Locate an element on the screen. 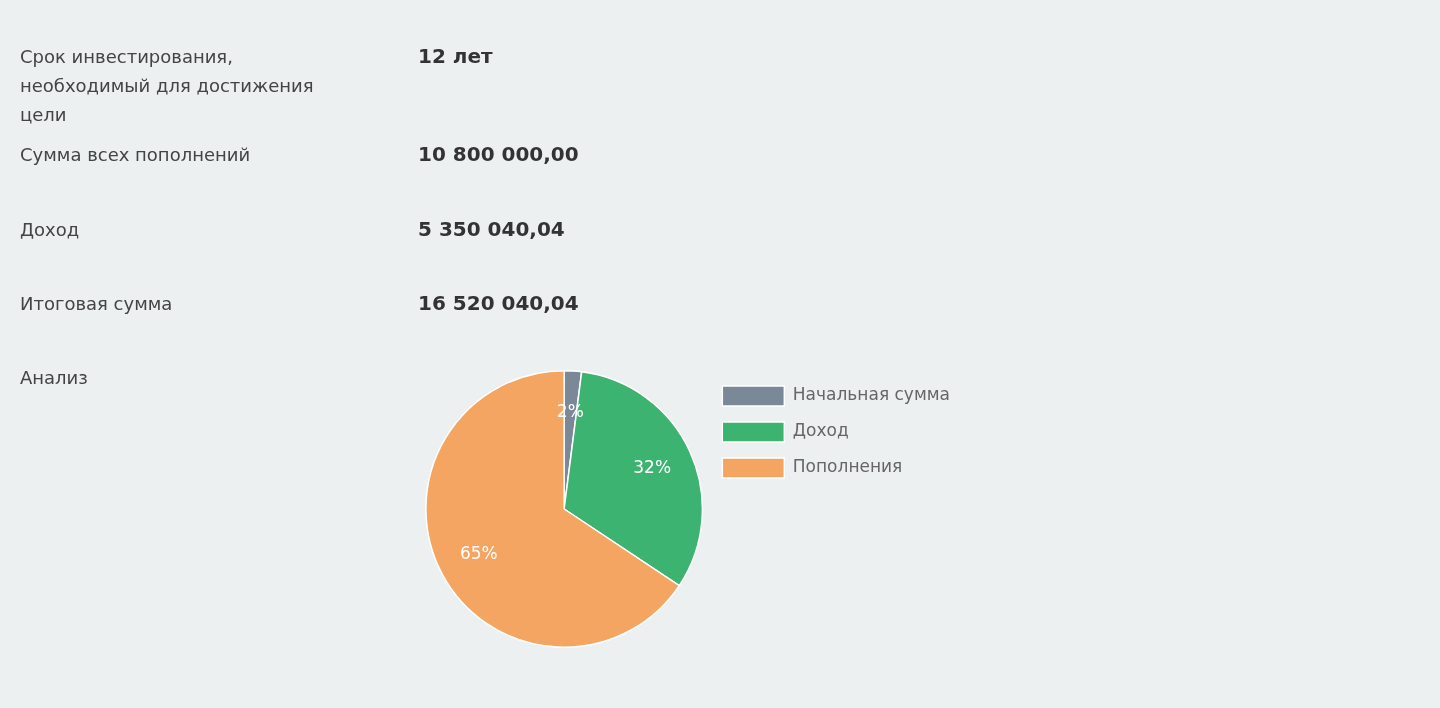  text: 12 лет is located at coordinates (455, 56).